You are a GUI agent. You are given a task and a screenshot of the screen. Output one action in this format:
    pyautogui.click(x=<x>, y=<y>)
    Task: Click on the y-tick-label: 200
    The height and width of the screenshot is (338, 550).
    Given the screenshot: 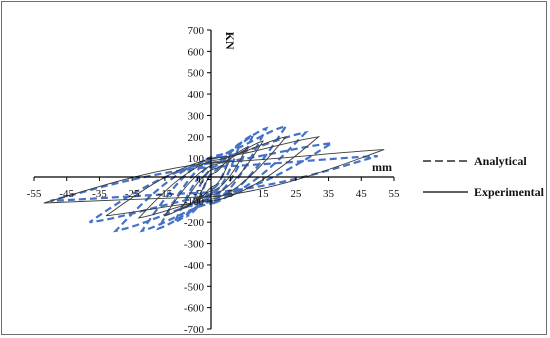 What is the action you would take?
    pyautogui.click(x=196, y=138)
    